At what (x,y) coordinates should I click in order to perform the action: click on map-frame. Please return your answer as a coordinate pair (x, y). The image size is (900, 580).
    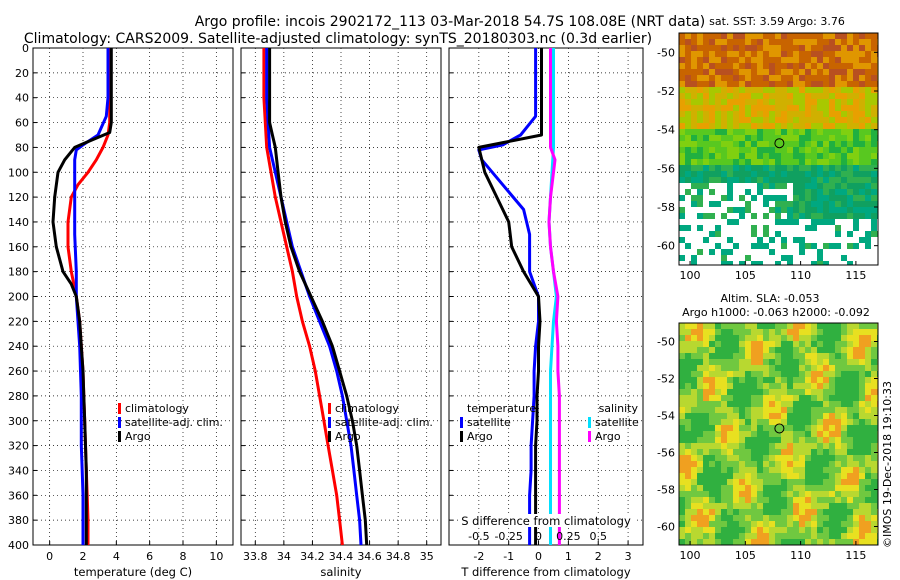
    Looking at the image, I should click on (778, 149).